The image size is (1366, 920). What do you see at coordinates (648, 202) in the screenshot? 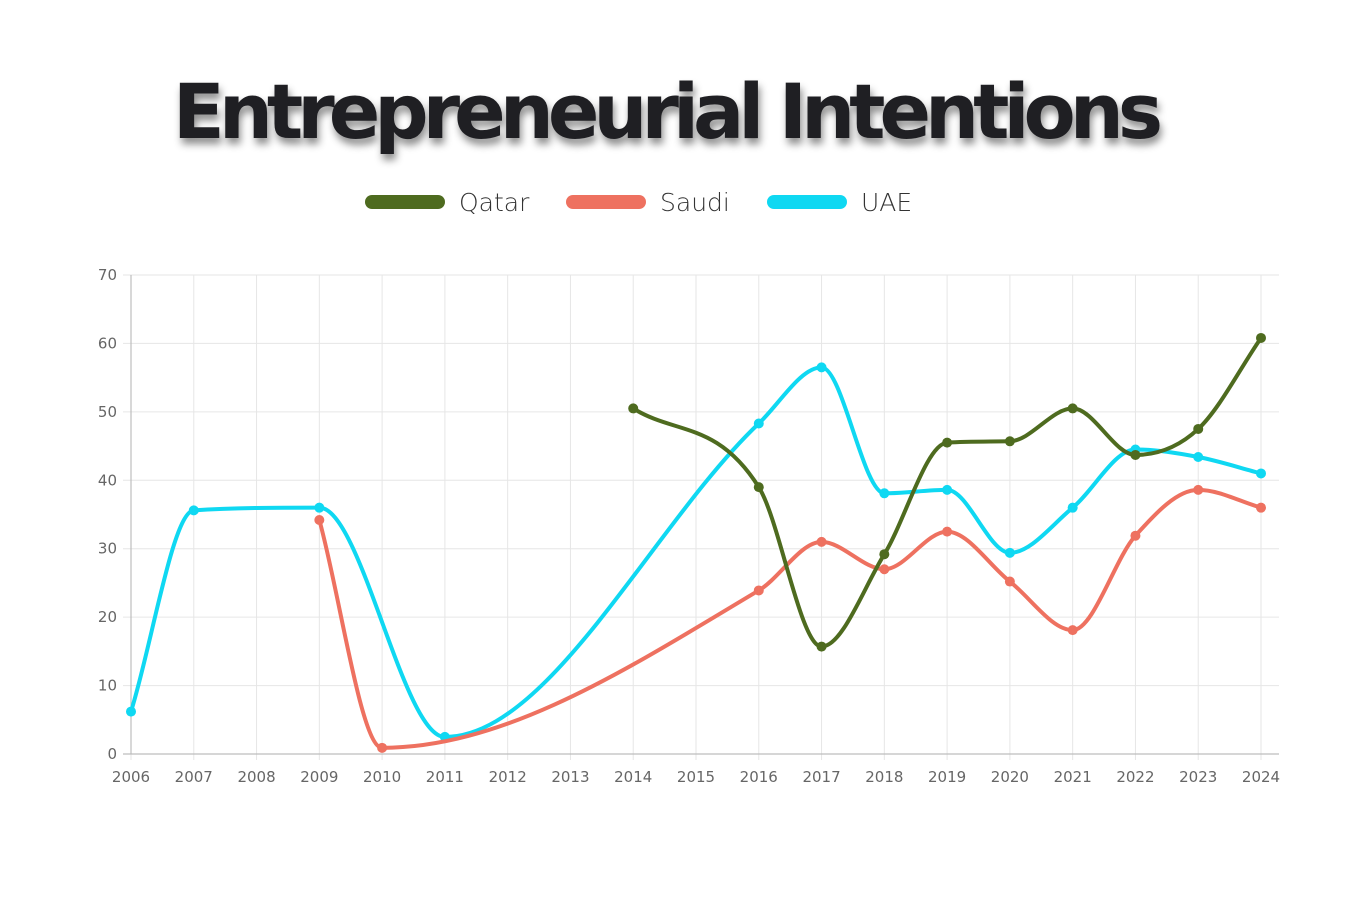
I see `legend-item-saudi: Saudi` at bounding box center [648, 202].